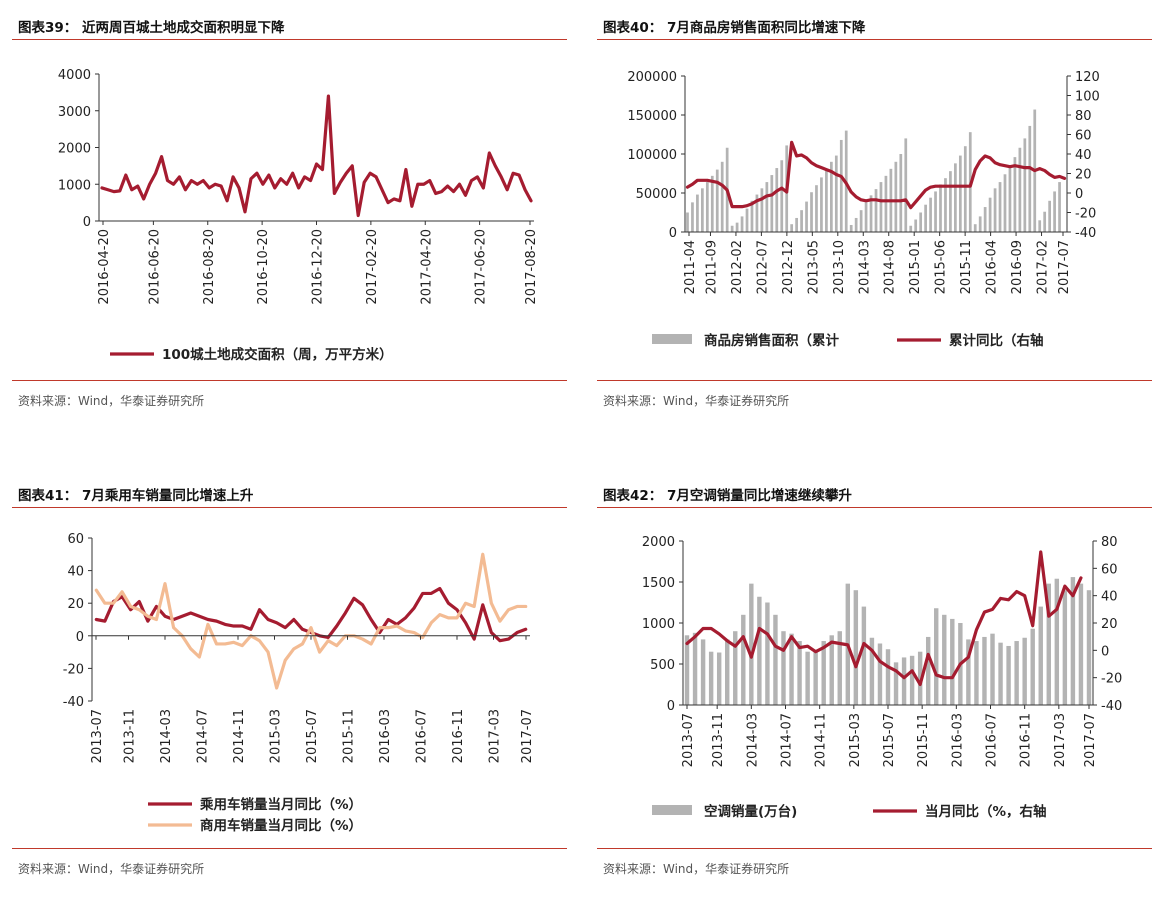 This screenshot has height=918, width=1164. What do you see at coordinates (1090, 740) in the screenshot?
I see `x-tick-label: 2017-07` at bounding box center [1090, 740].